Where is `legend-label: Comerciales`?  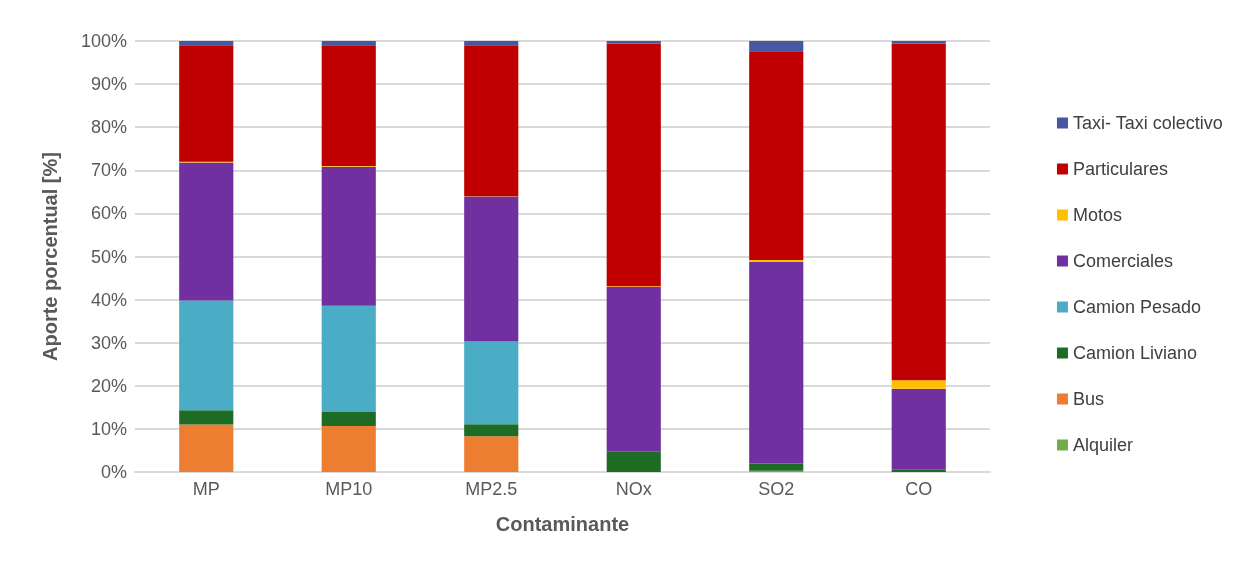 legend-label: Comerciales is located at coordinates (1122, 261).